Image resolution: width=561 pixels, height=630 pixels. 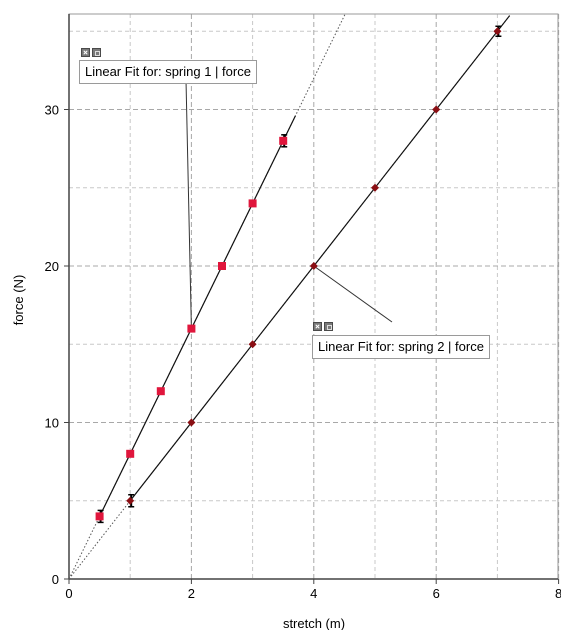 What do you see at coordinates (401, 347) in the screenshot?
I see `fit-annotation-spring-2: Linear Fit for: spring 2 | force` at bounding box center [401, 347].